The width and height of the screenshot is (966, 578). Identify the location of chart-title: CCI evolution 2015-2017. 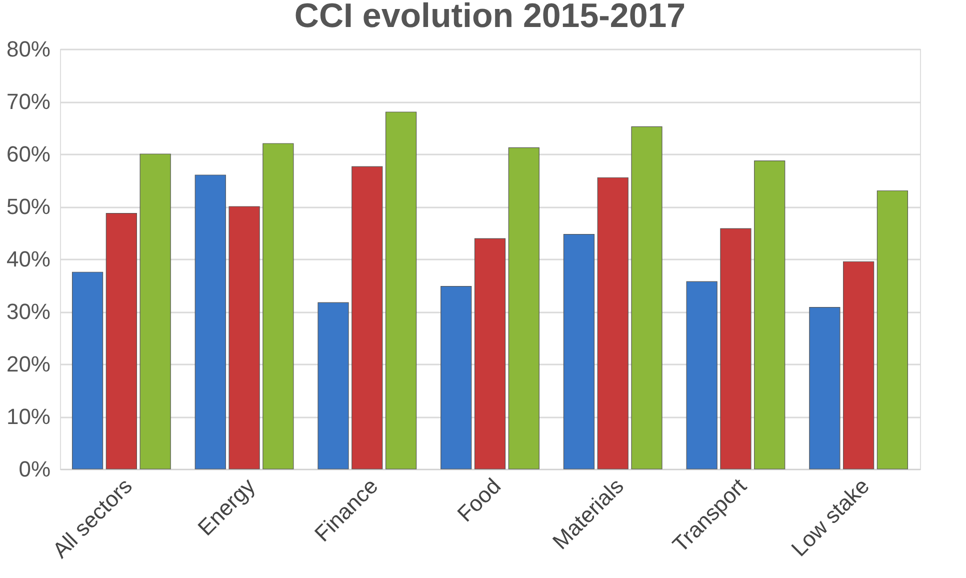
(490, 17).